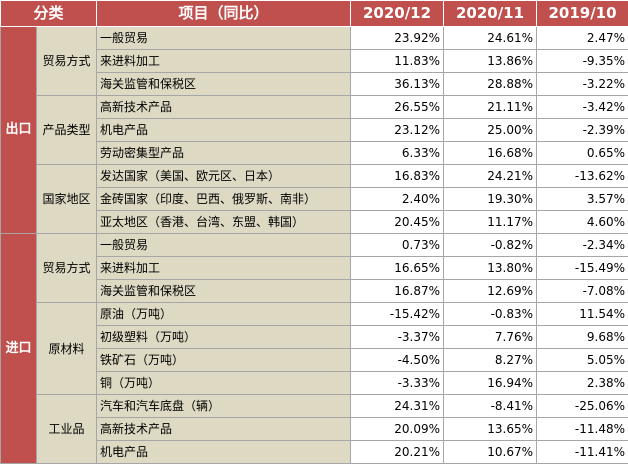  I want to click on value-2020-11: 13.80%, so click(490, 268).